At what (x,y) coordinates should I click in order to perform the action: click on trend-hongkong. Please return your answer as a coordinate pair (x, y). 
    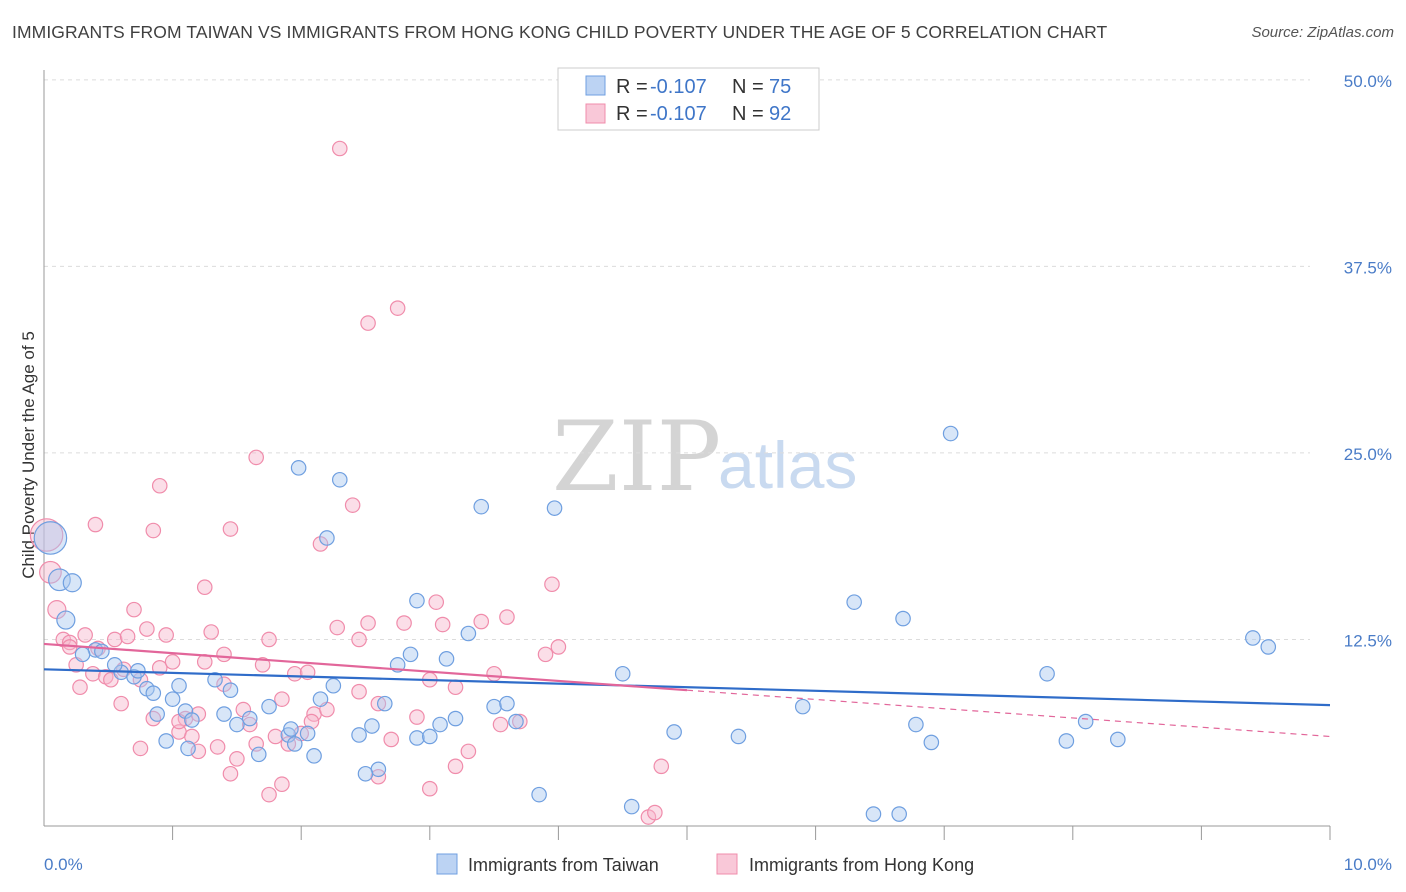
    Looking at the image, I should click on (365, 667).